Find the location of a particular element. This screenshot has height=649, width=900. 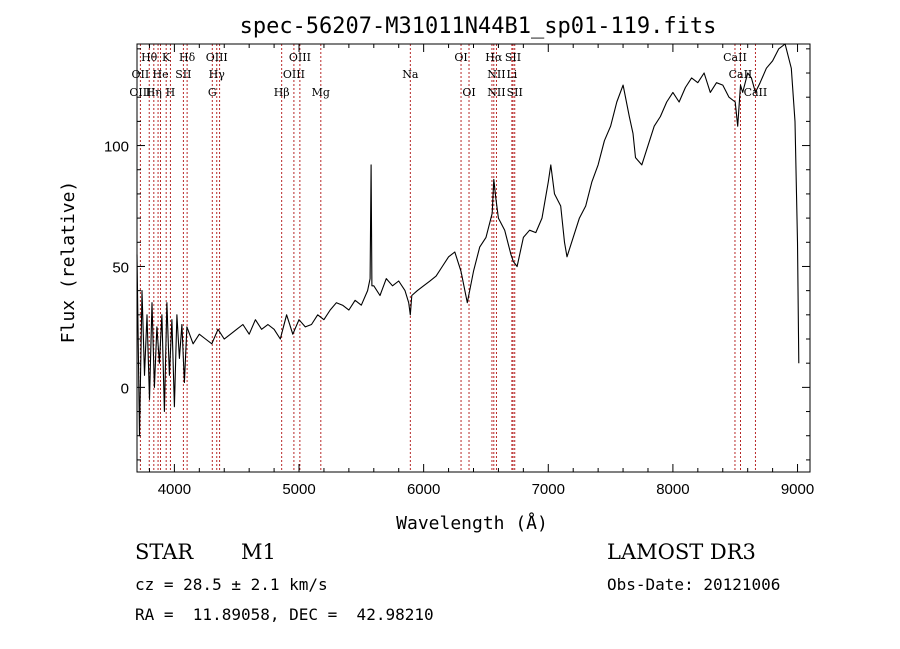

y-tick-label: 50 is located at coordinates (120, 267).